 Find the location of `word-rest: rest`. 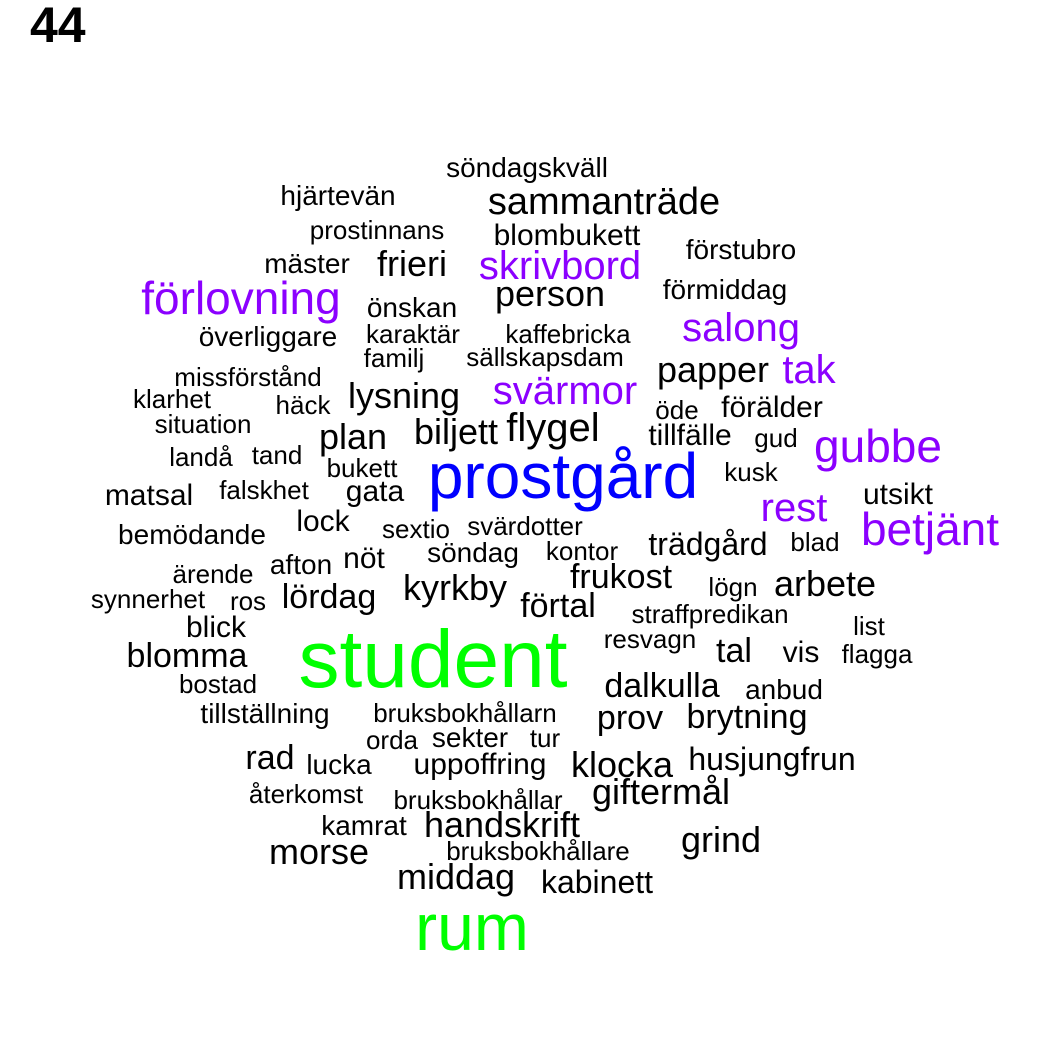

word-rest: rest is located at coordinates (794, 508).